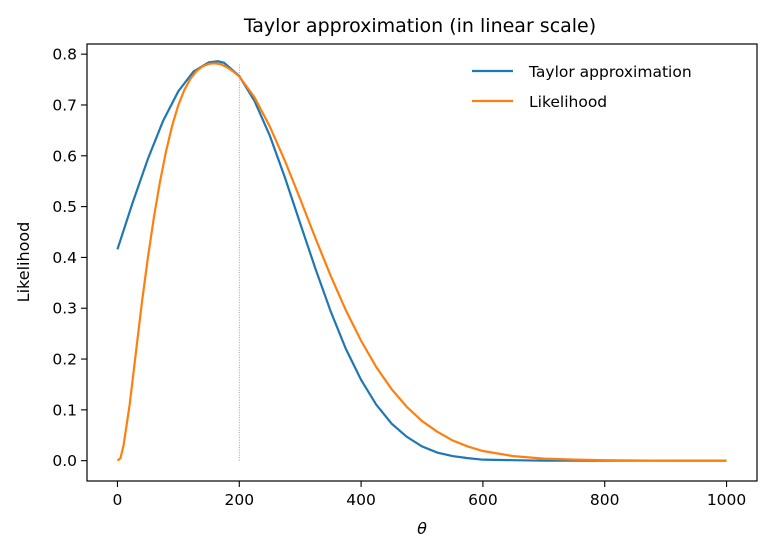  What do you see at coordinates (64, 360) in the screenshot?
I see `y-tick-label: 0.2` at bounding box center [64, 360].